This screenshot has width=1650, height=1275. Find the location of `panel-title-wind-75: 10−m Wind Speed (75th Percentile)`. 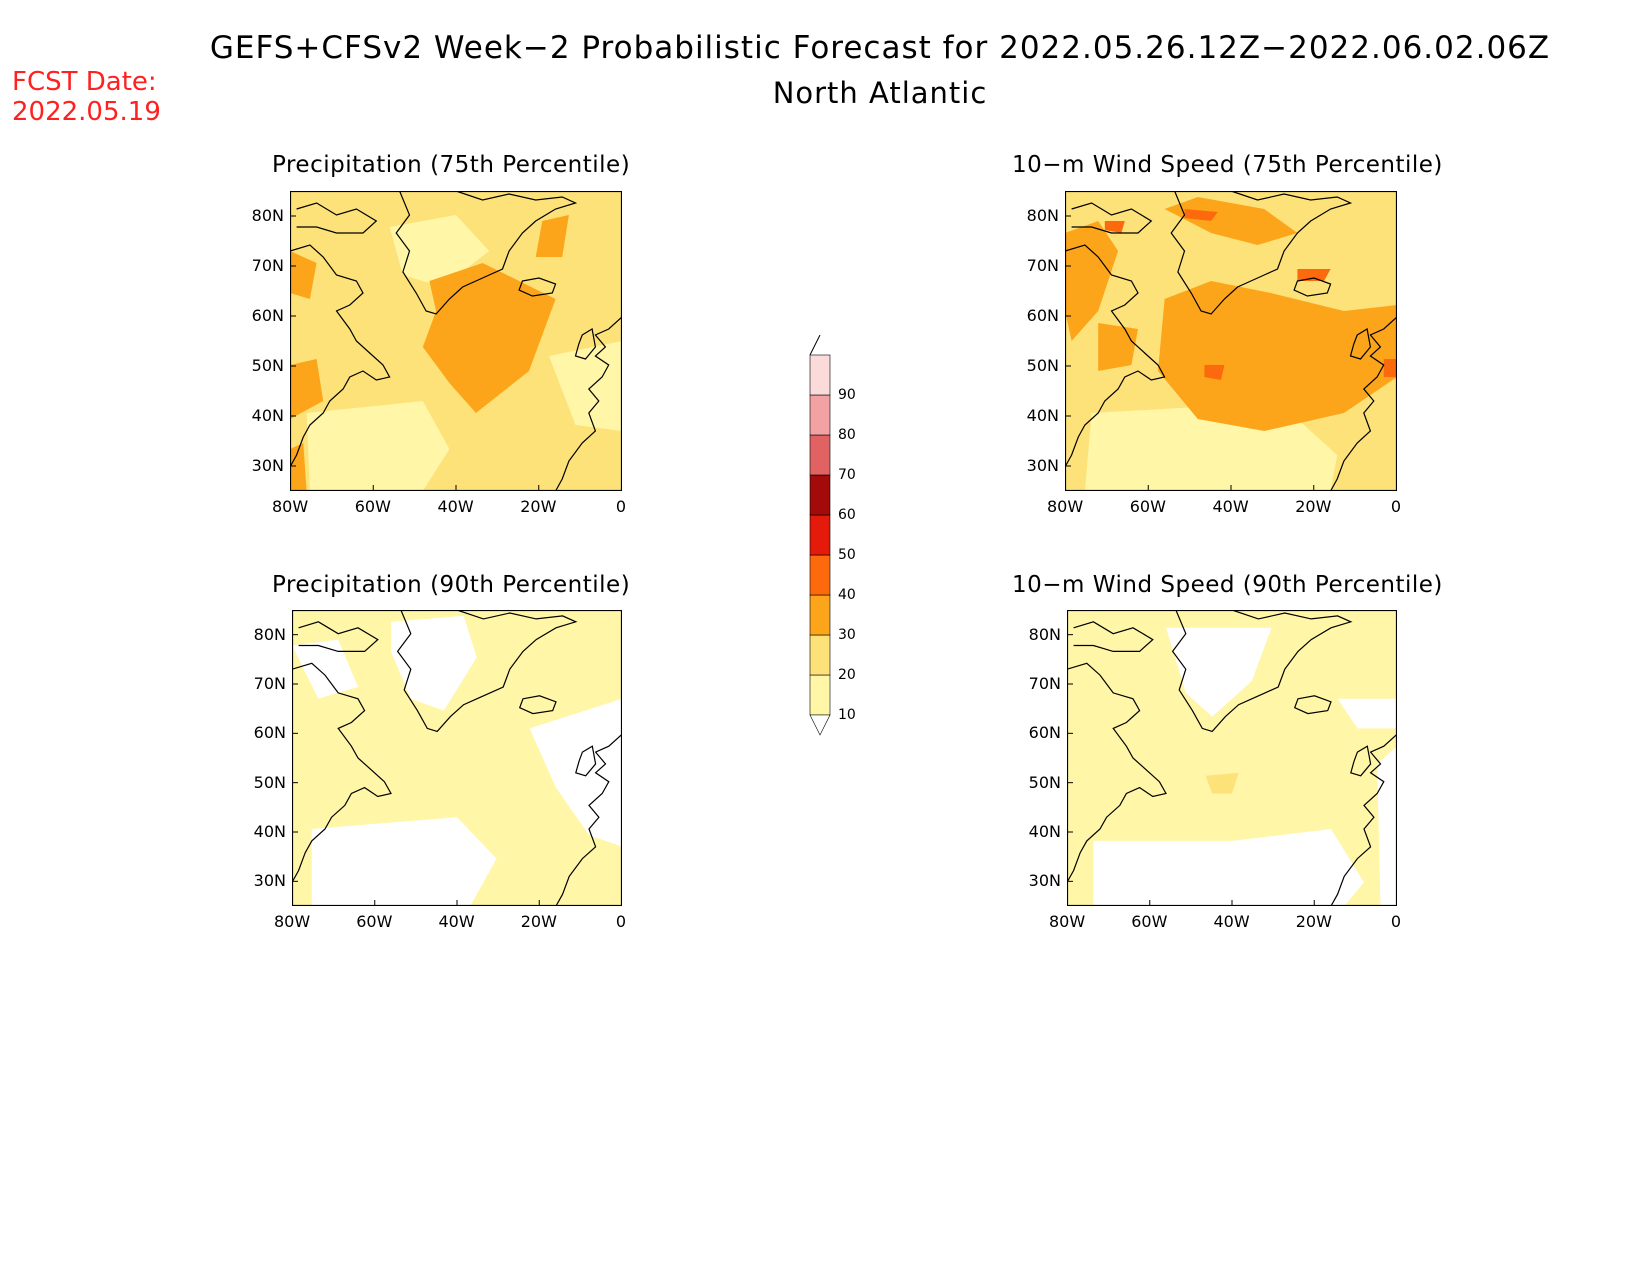

panel-title-wind-75: 10−m Wind Speed (75th Percentile) is located at coordinates (1227, 165).